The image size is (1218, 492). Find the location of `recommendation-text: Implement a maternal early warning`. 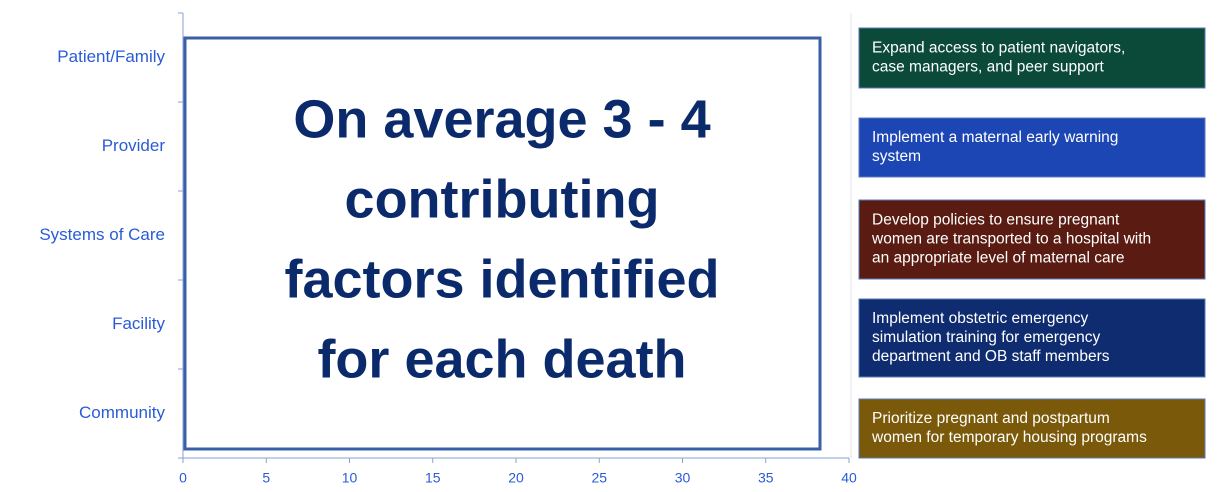

recommendation-text: Implement a maternal early warning is located at coordinates (995, 137).